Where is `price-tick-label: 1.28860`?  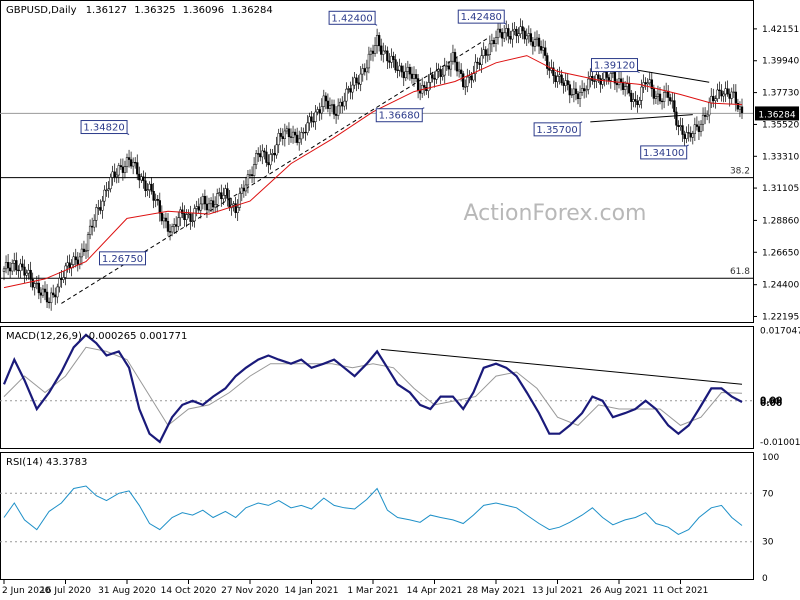 price-tick-label: 1.28860 is located at coordinates (780, 221).